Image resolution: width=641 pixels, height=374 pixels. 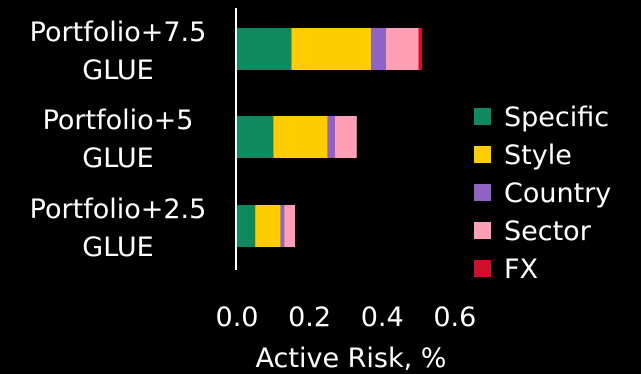 I want to click on legend-swatch-specific, so click(x=482, y=116).